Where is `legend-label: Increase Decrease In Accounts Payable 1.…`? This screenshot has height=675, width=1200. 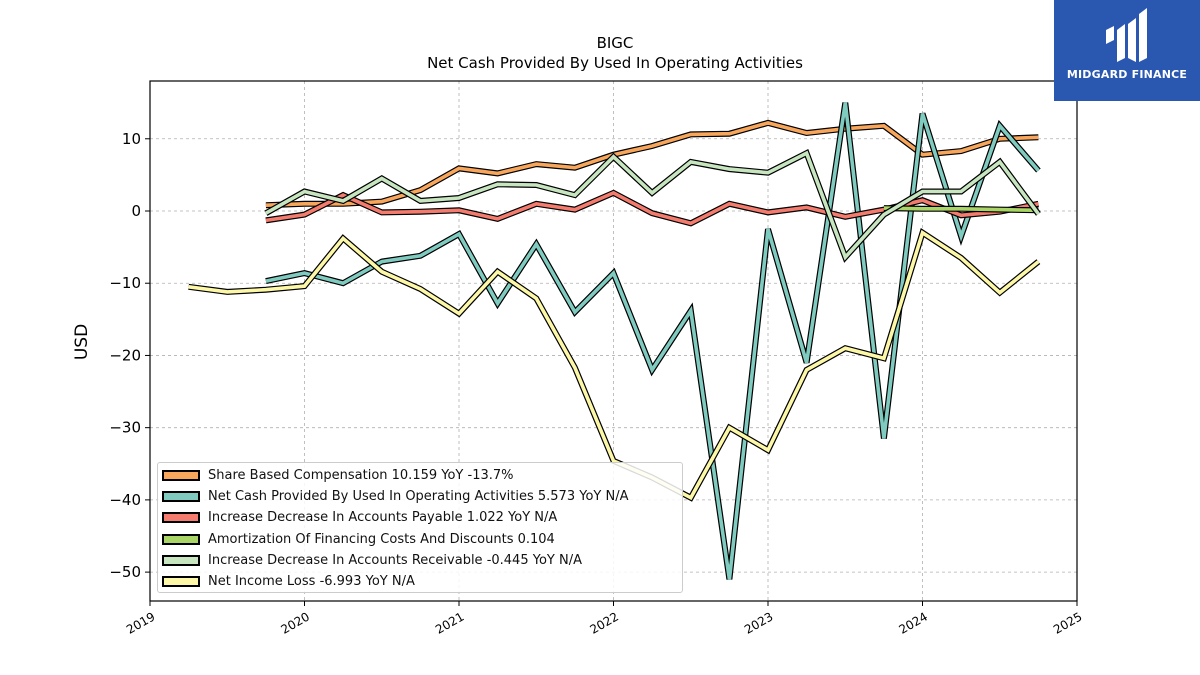 legend-label: Increase Decrease In Accounts Payable 1.… is located at coordinates (383, 518).